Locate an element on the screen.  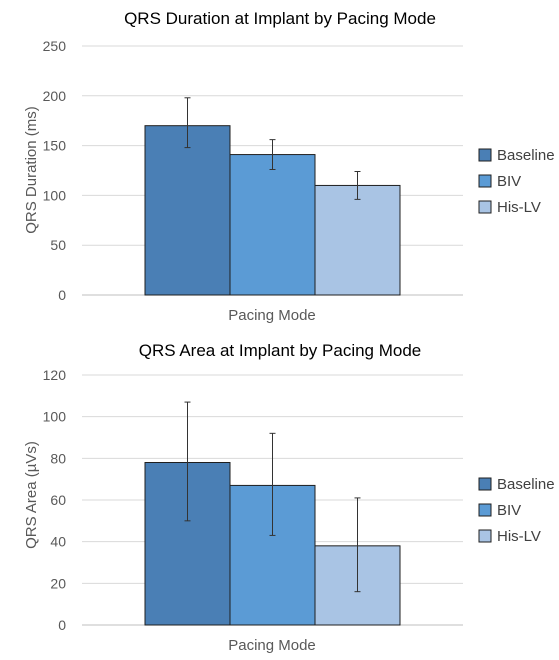
y-axis-label: QRS Duration (ms) is located at coordinates (31, 170).